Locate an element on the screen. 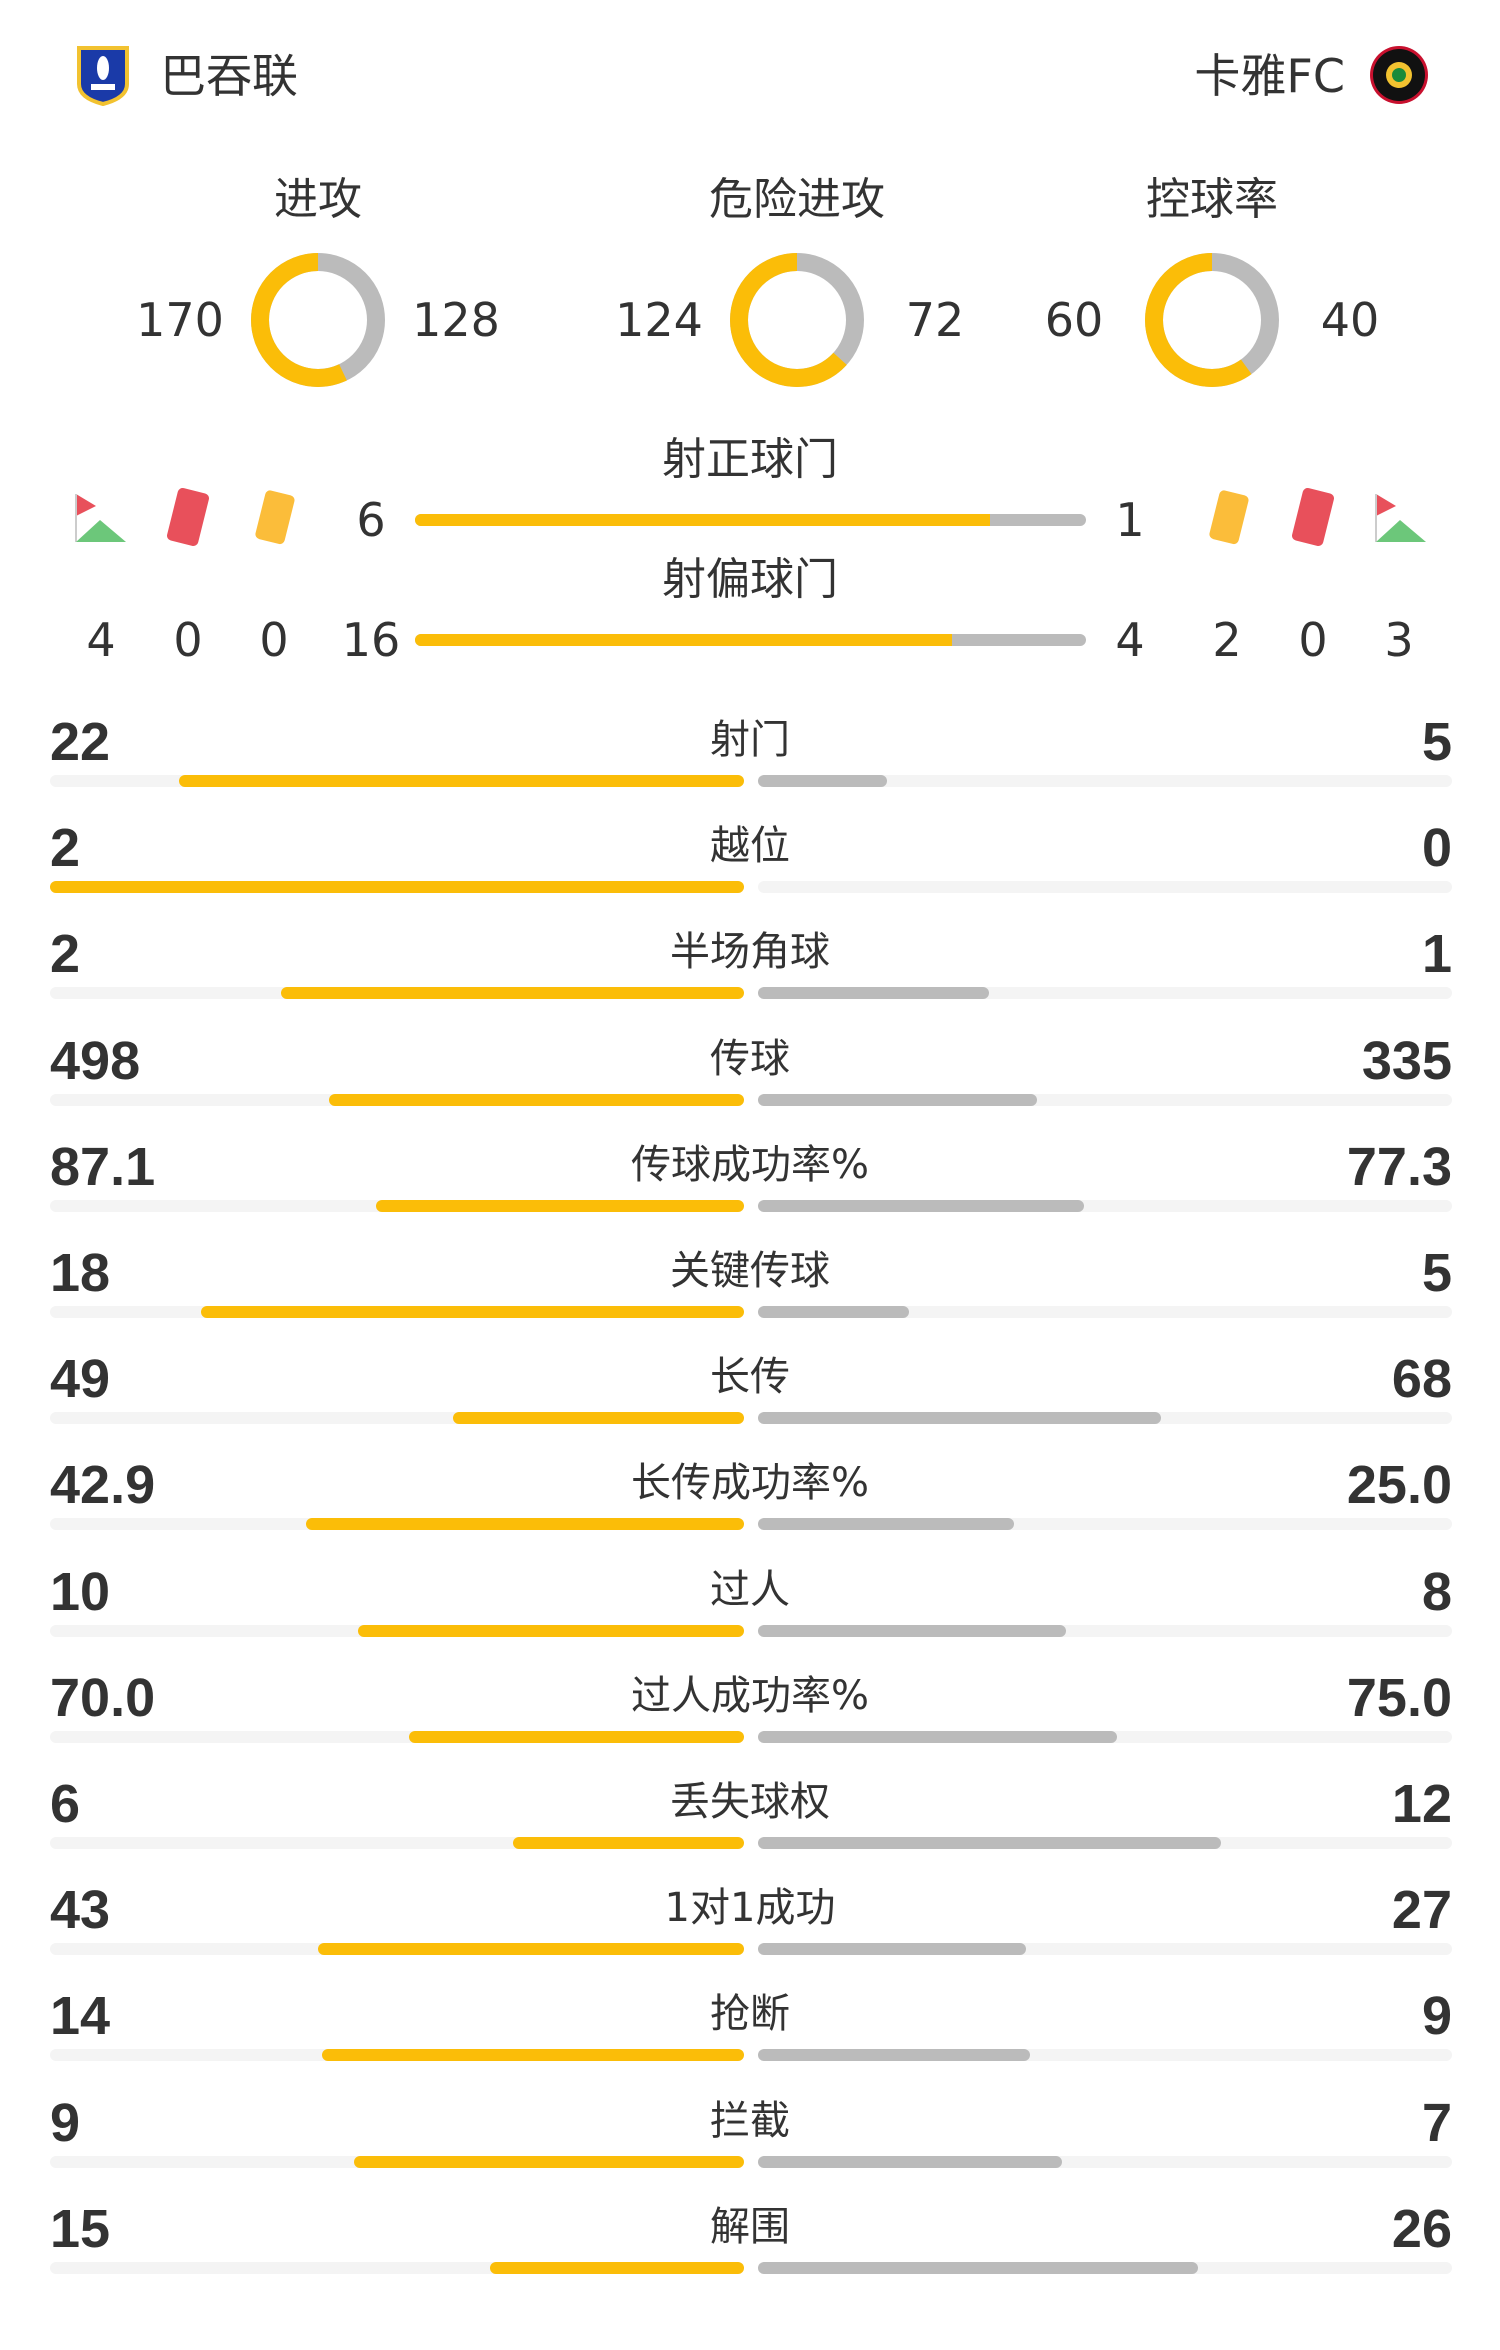  stat-away-value: 25.0 is located at coordinates (1399, 1485).